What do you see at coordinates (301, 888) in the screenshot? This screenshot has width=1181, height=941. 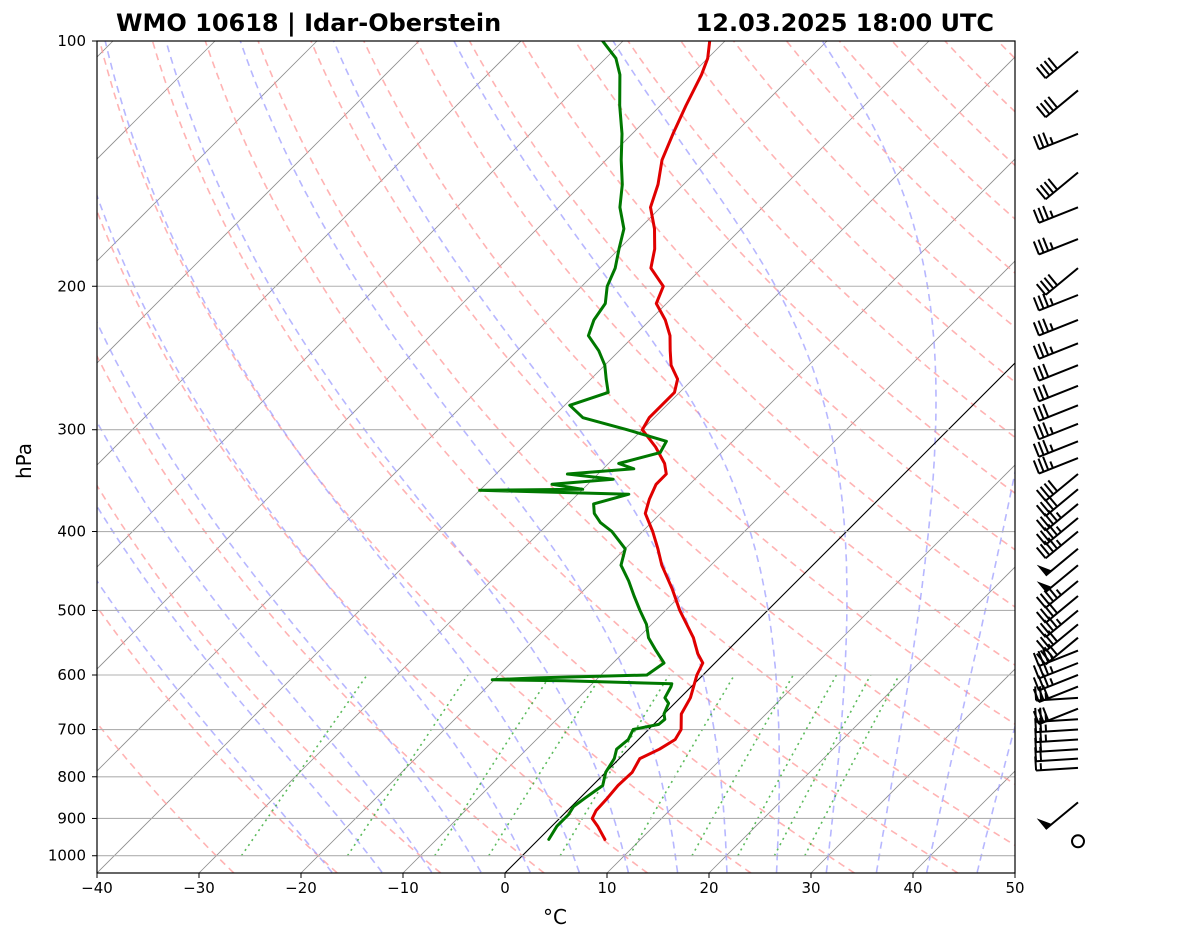 I see `x-tick-label: −20` at bounding box center [301, 888].